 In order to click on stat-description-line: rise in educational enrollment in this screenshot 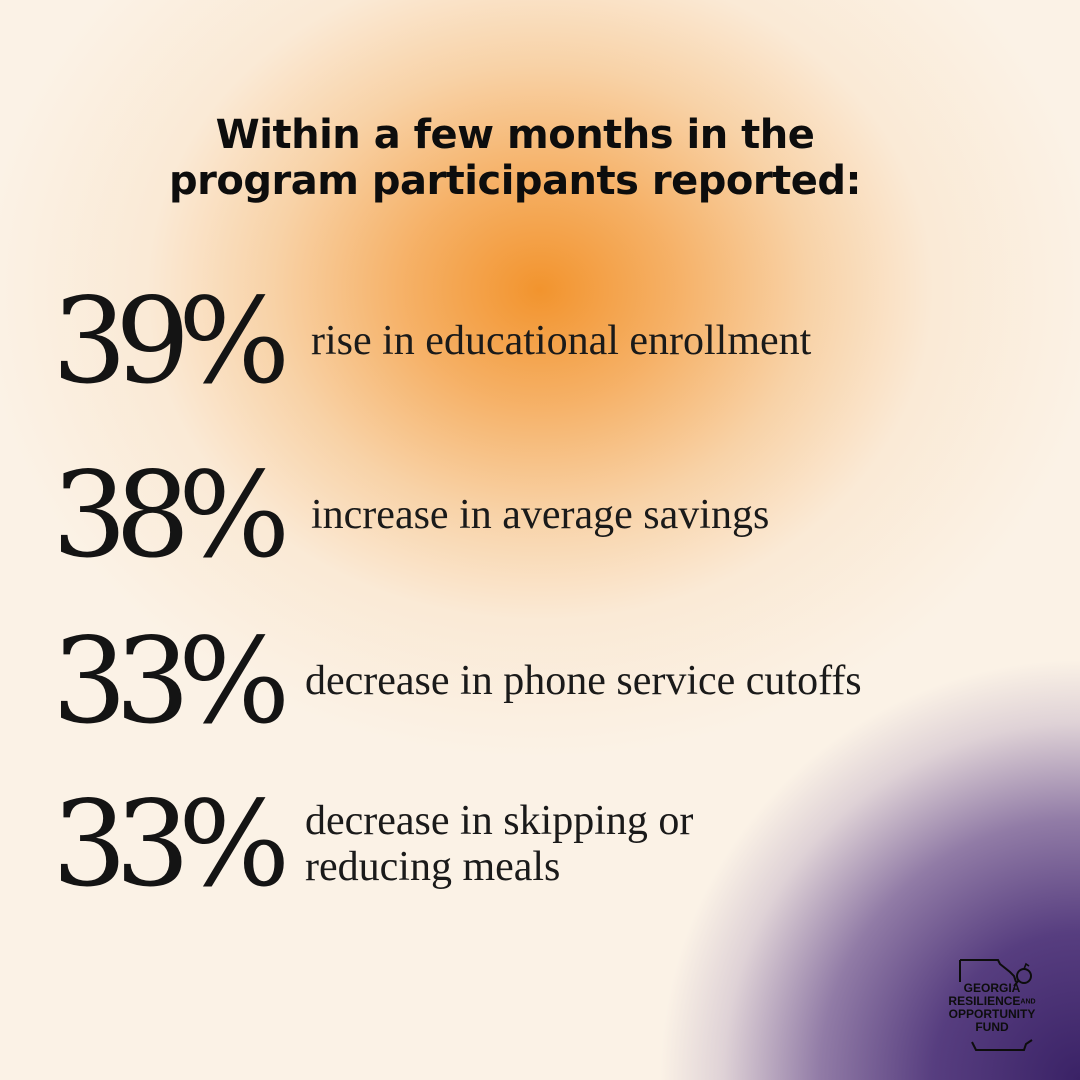, I will do `click(561, 341)`.